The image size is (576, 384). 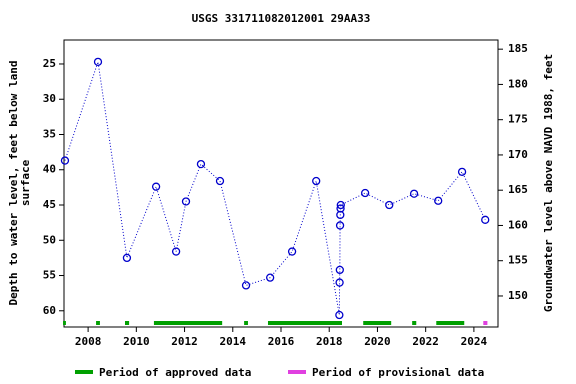 What do you see at coordinates (281, 18) in the screenshot?
I see `chart-title: USGS 331711082012001 29AA33` at bounding box center [281, 18].